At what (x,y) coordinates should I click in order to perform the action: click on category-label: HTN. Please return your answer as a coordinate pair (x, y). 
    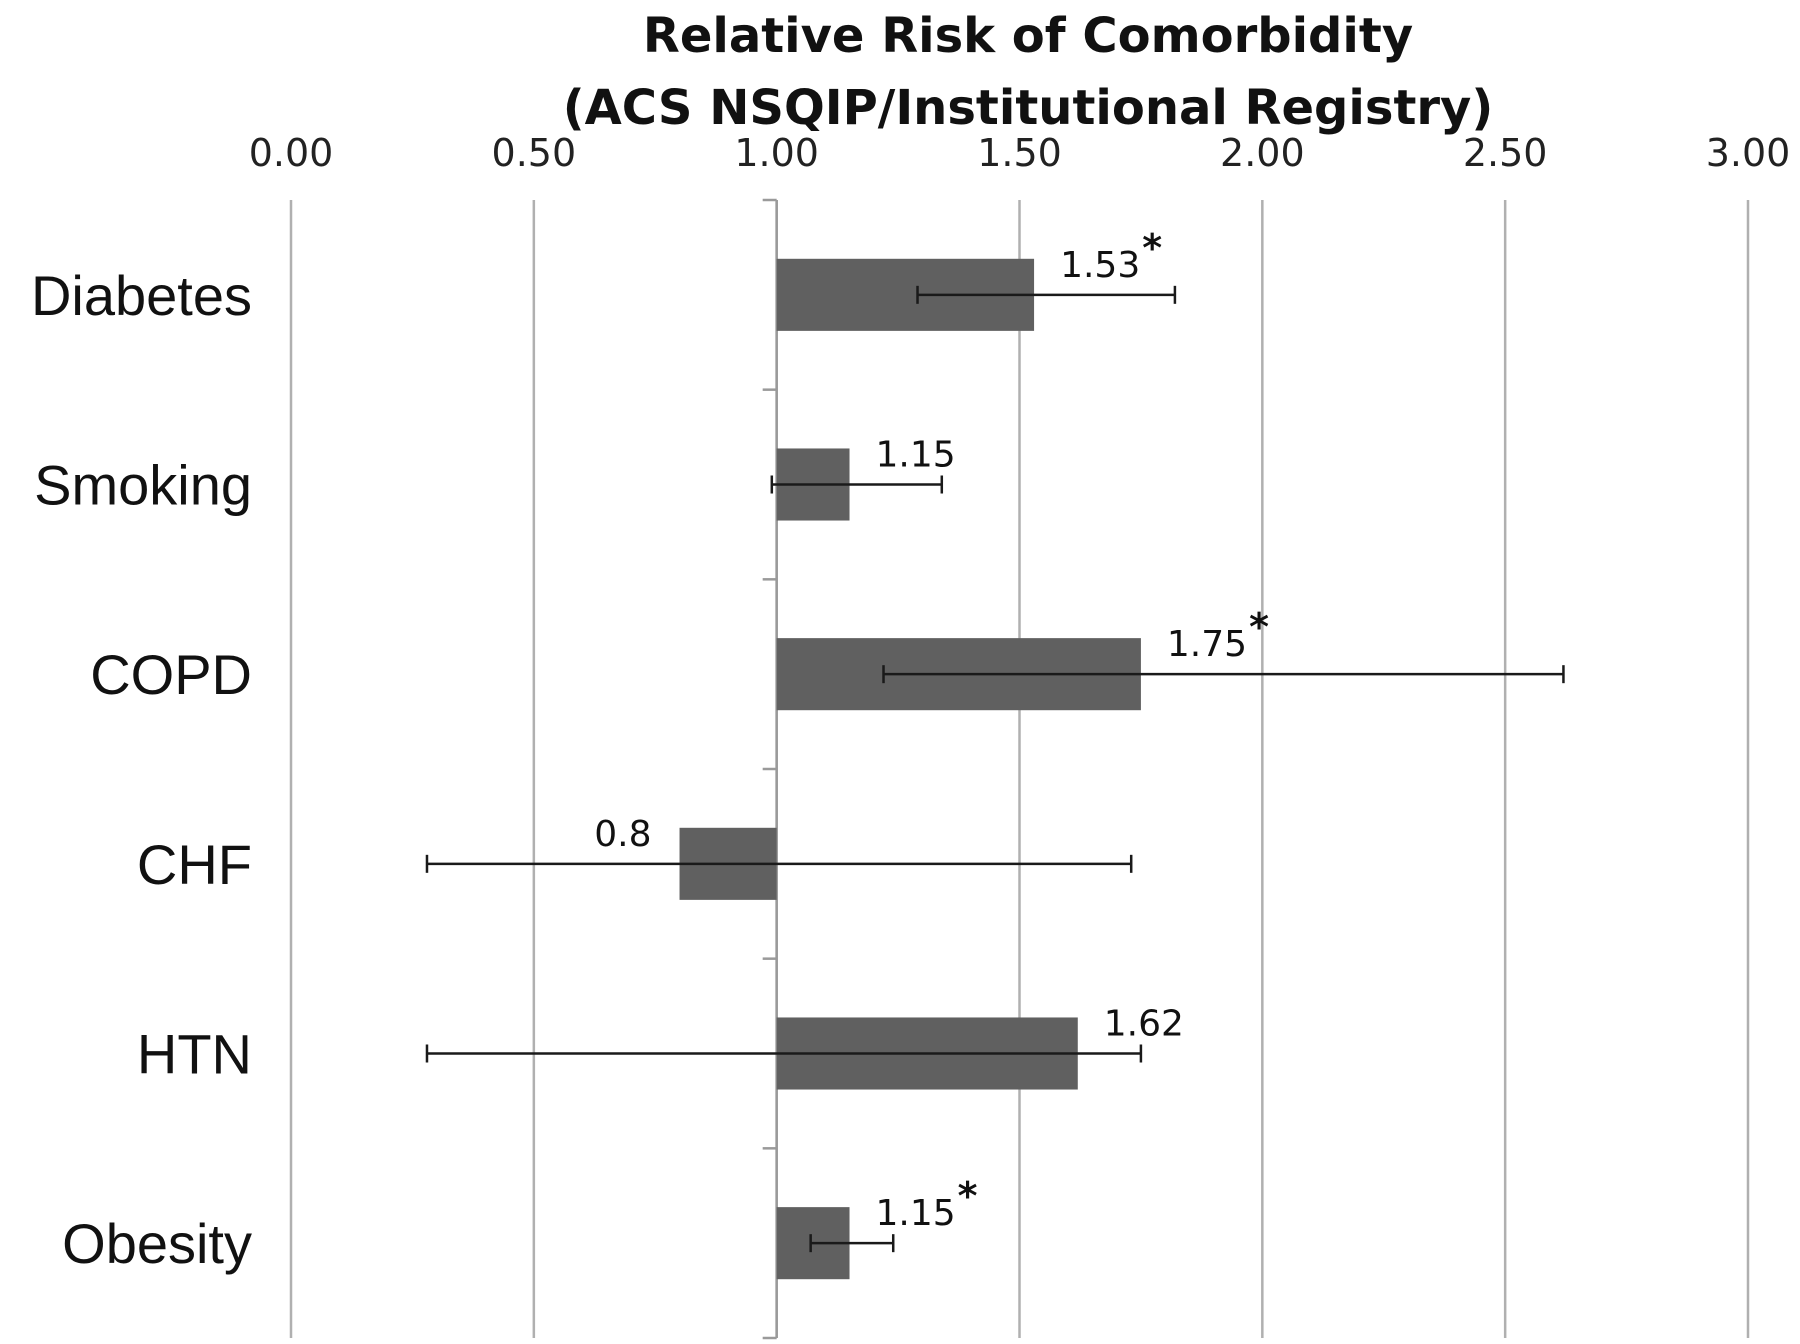
    Looking at the image, I should click on (194, 1054).